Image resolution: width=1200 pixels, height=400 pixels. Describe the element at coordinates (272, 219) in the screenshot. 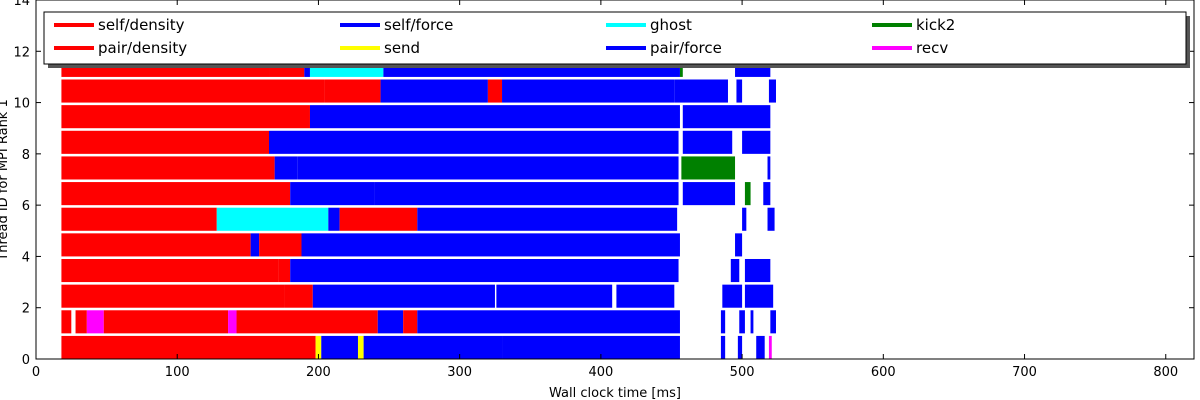

I see `task-bar-ghost` at that location.